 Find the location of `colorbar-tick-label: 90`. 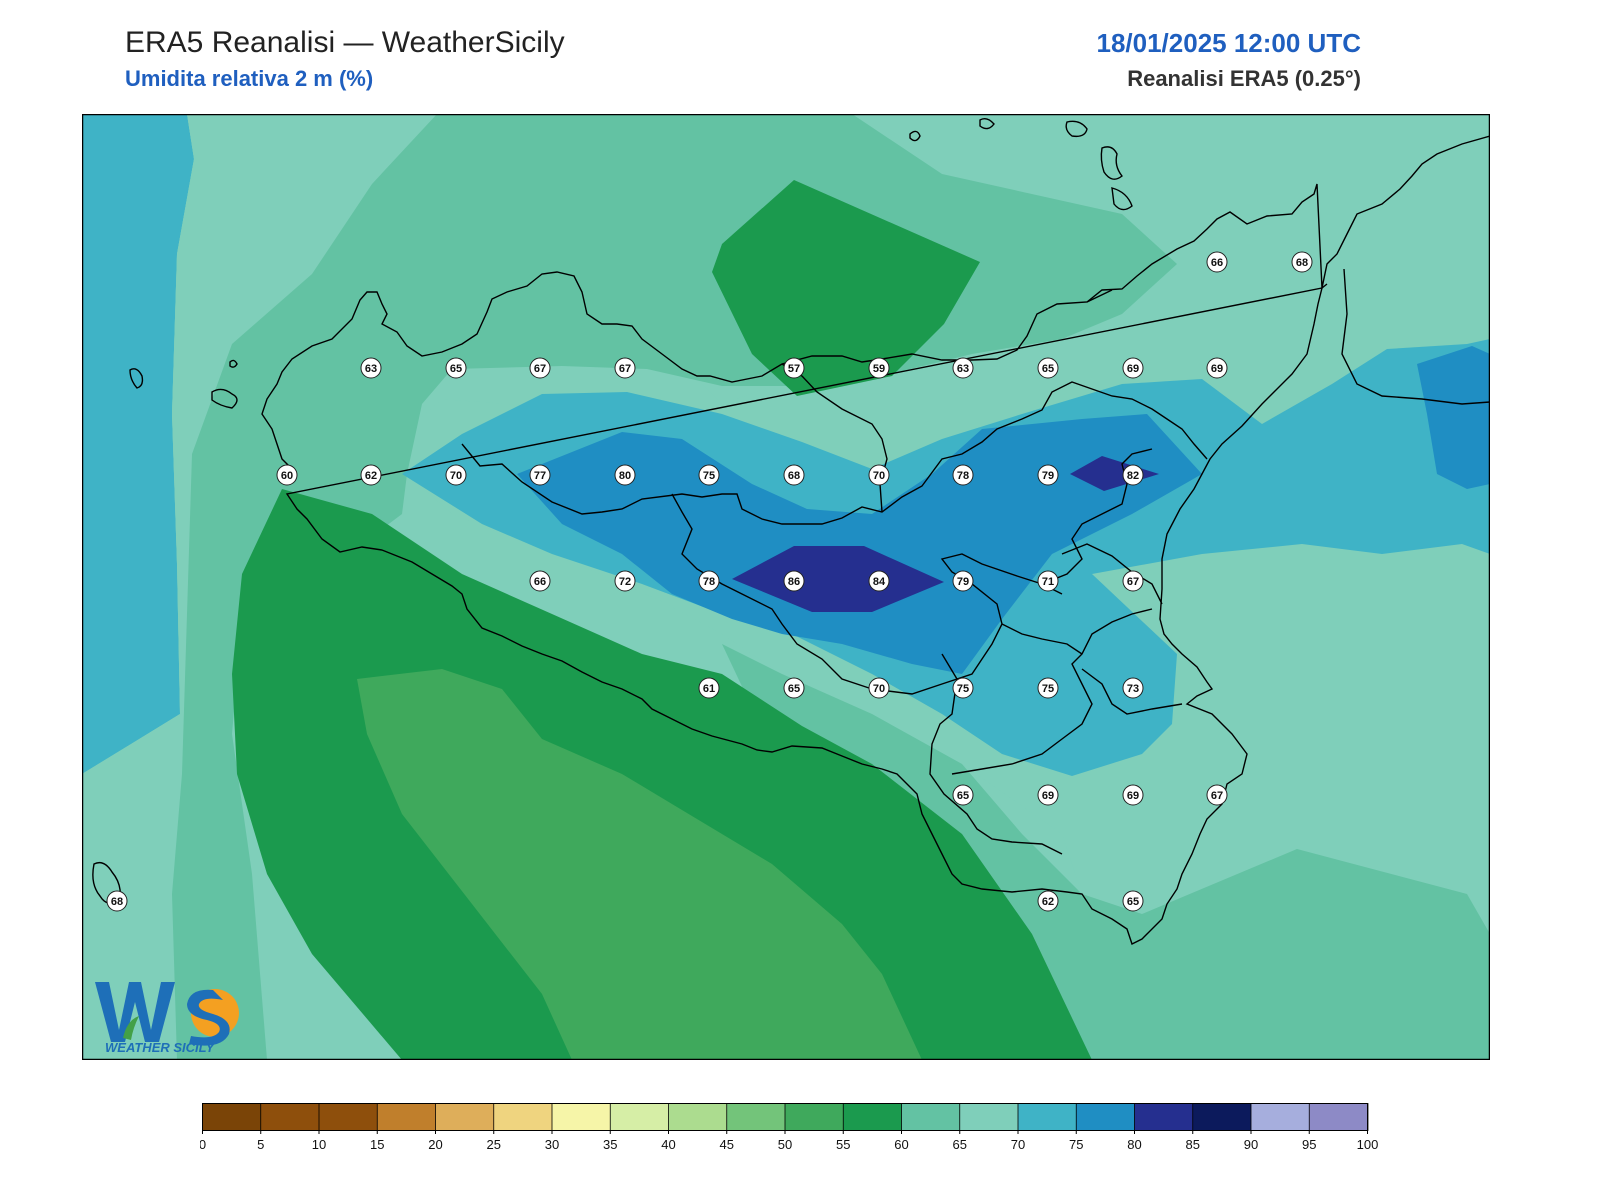

colorbar-tick-label: 90 is located at coordinates (1251, 1144).